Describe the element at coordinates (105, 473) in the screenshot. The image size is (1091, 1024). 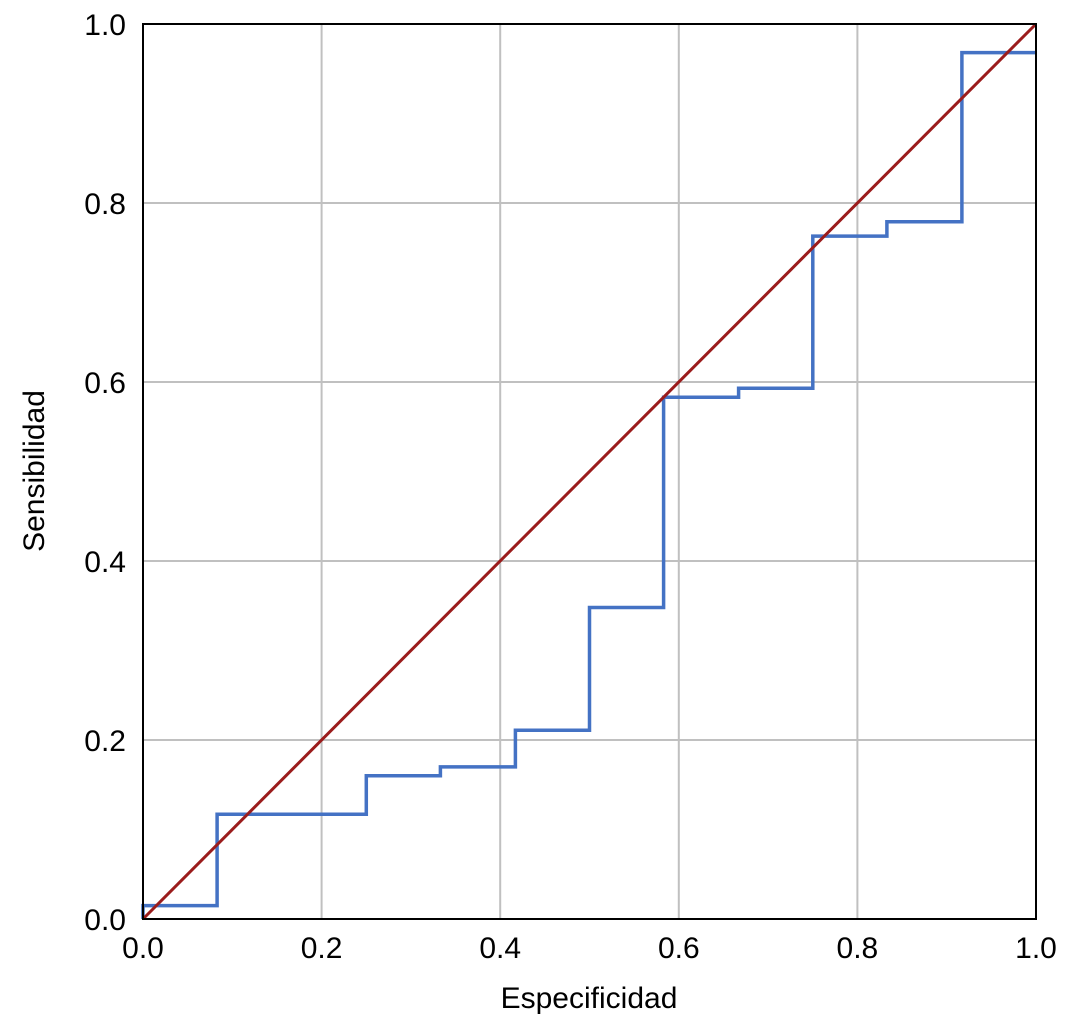
I see `y-tick-labels: 0.0 0.2 0.4 0.6 0.8 1.0` at that location.